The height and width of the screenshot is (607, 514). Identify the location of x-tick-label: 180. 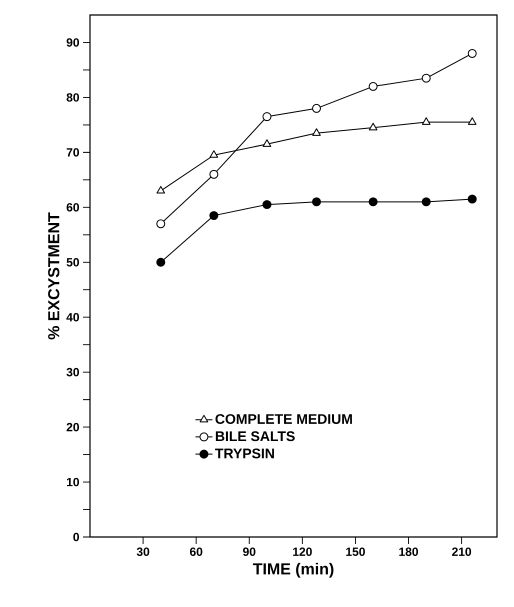
(408, 551).